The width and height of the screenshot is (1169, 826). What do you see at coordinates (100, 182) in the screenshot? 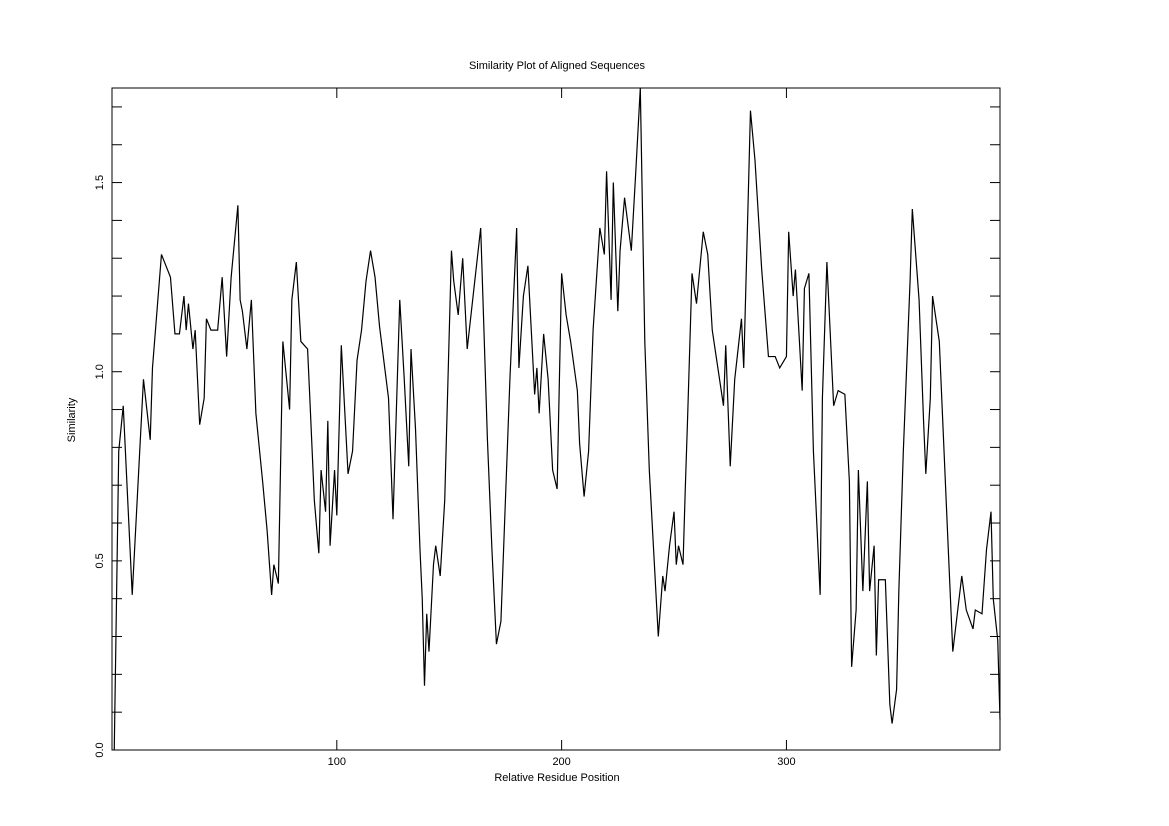
I see `y-tick-label: 1.5` at bounding box center [100, 182].